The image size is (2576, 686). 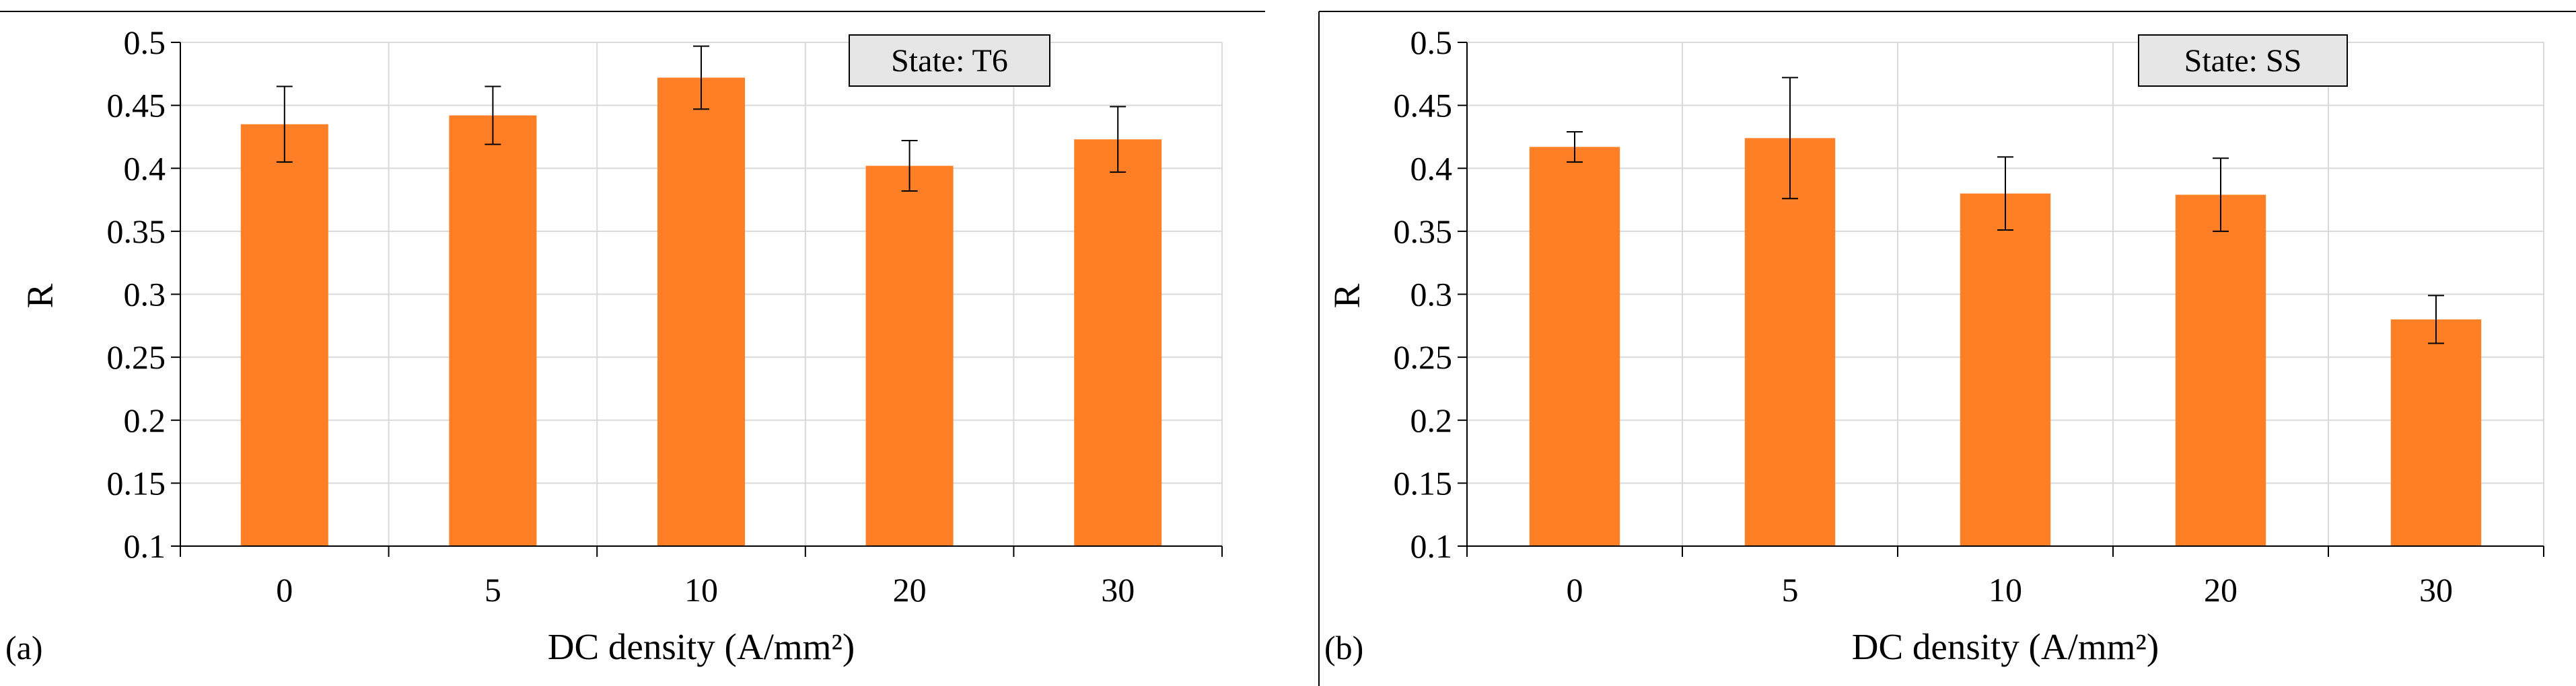 I want to click on state-annotation: State: T6, so click(x=949, y=61).